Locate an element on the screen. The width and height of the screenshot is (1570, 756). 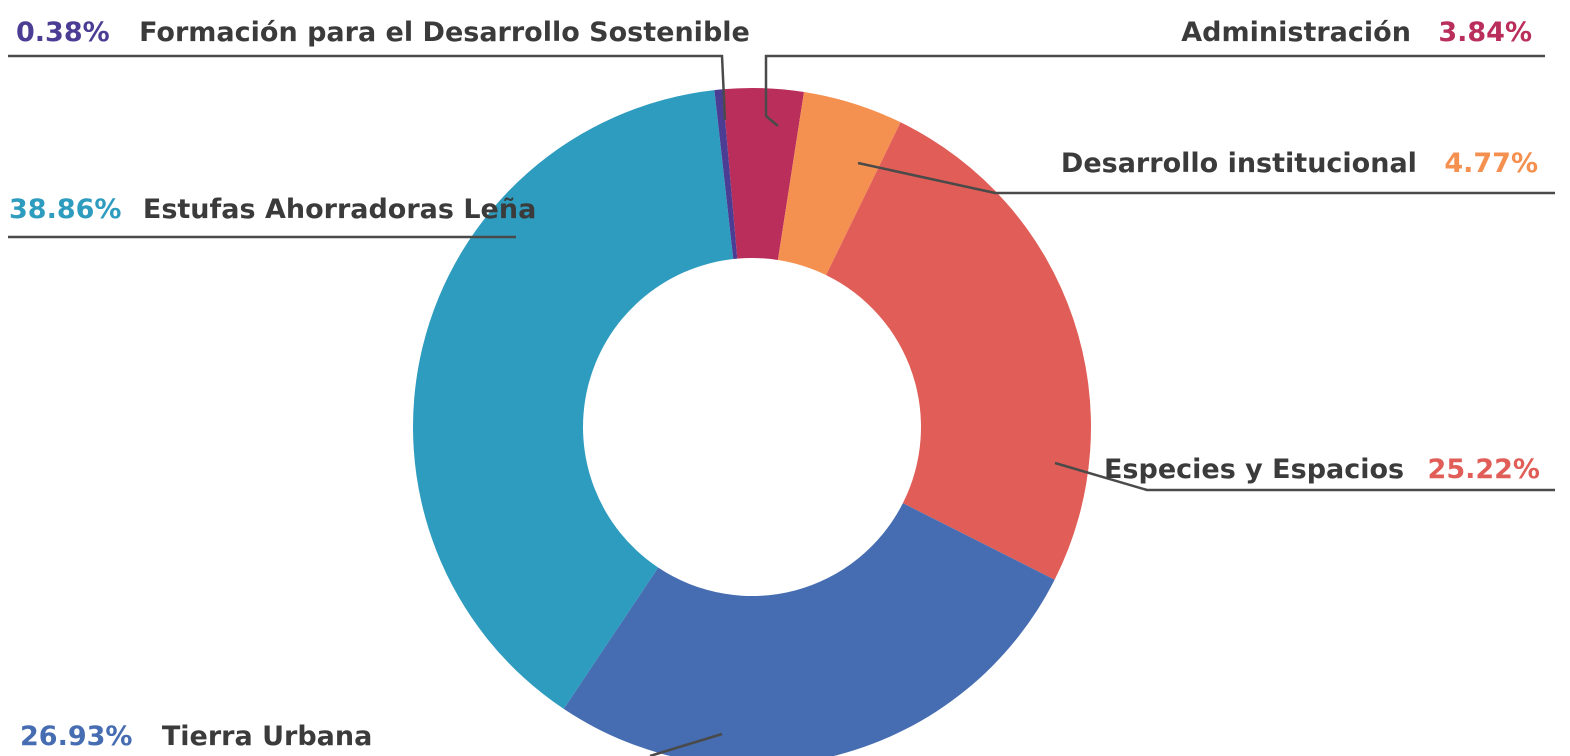
slice-name: Formación para el Desarrollo Sostenible is located at coordinates (444, 32).